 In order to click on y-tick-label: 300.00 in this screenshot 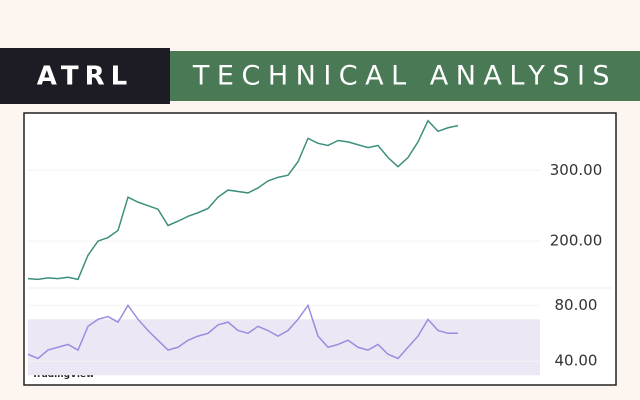, I will do `click(576, 170)`.